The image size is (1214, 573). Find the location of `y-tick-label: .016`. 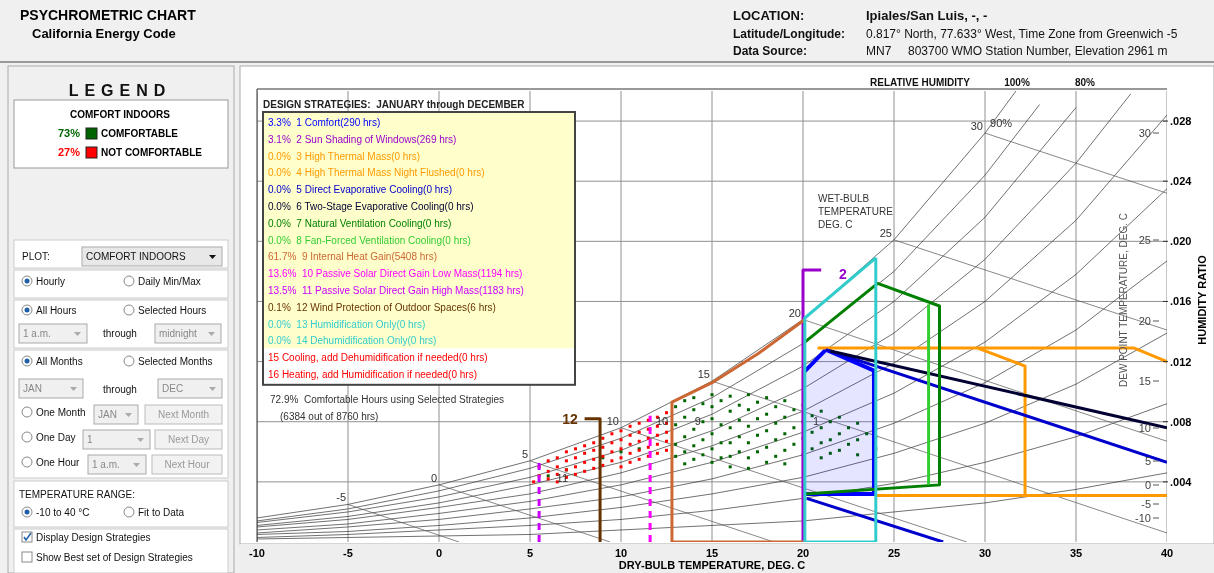

y-tick-label: .016 is located at coordinates (1181, 301).